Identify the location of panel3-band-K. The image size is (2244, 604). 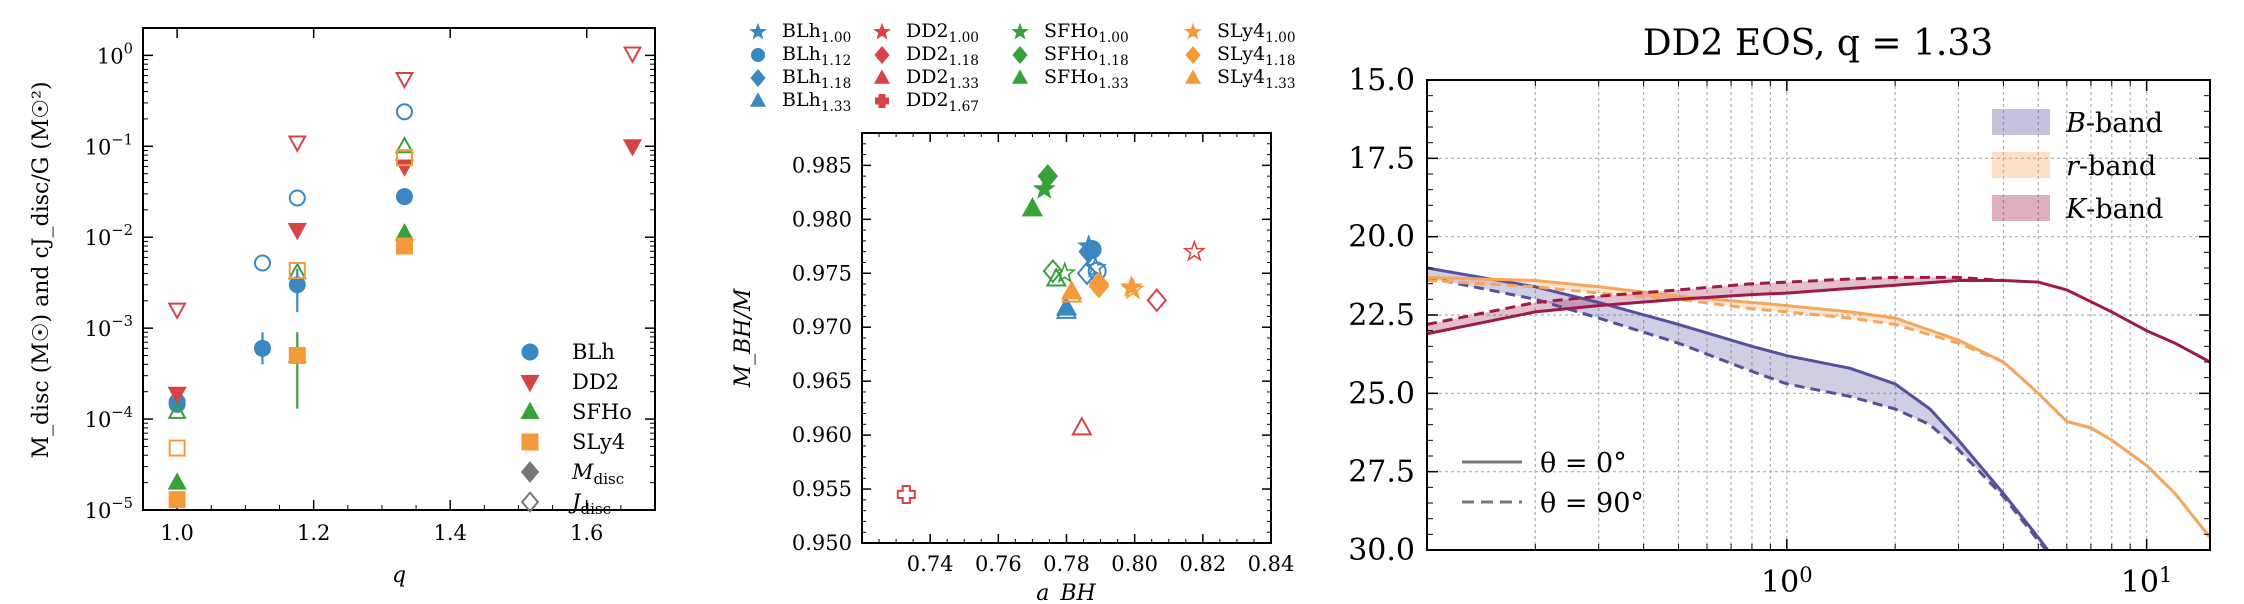
(1715, 305).